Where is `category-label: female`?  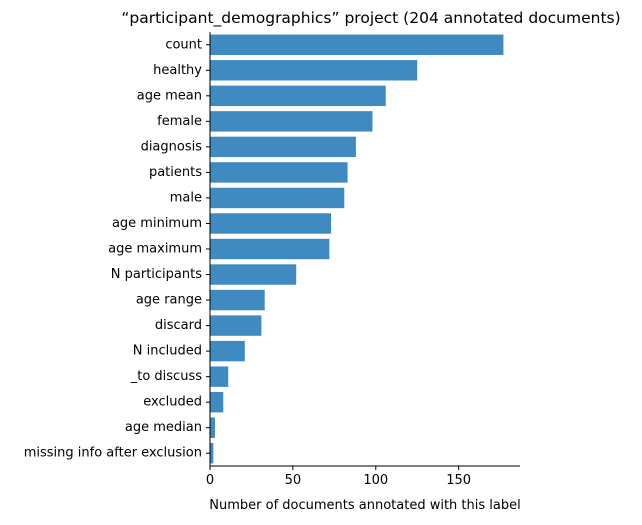 category-label: female is located at coordinates (179, 121).